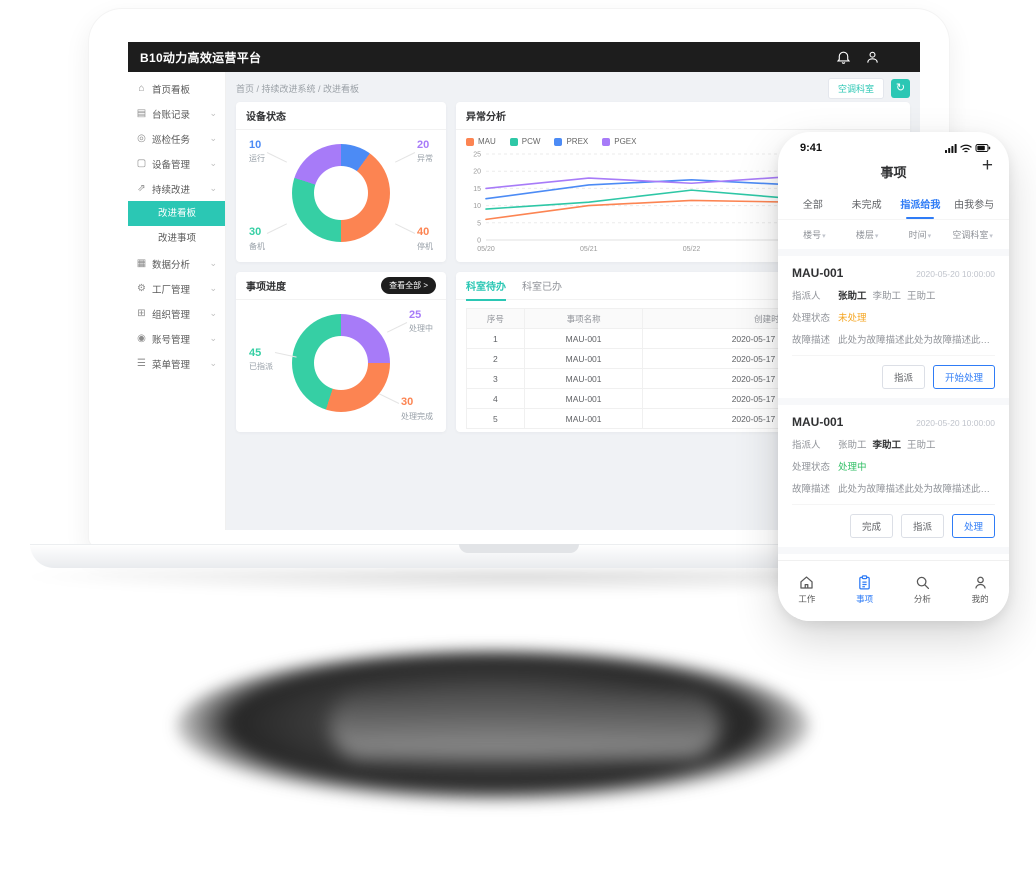 The width and height of the screenshot is (1036, 870). Describe the element at coordinates (266, 287) in the screenshot. I see `card-title: 事项进度` at that location.